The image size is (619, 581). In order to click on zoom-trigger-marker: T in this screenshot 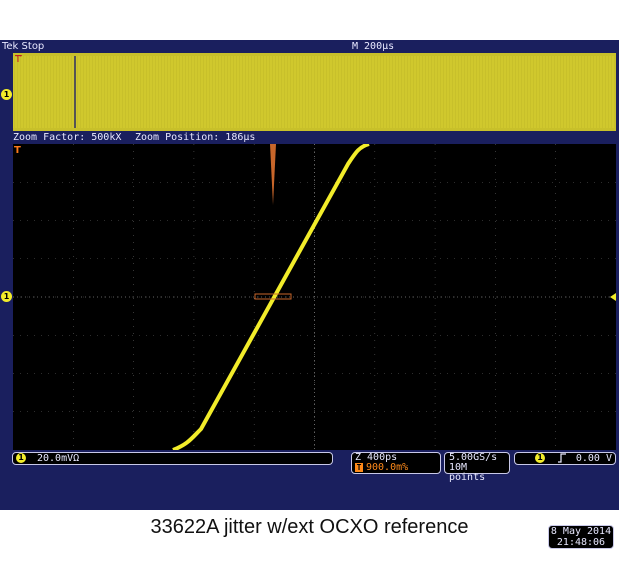, I will do `click(17, 150)`.